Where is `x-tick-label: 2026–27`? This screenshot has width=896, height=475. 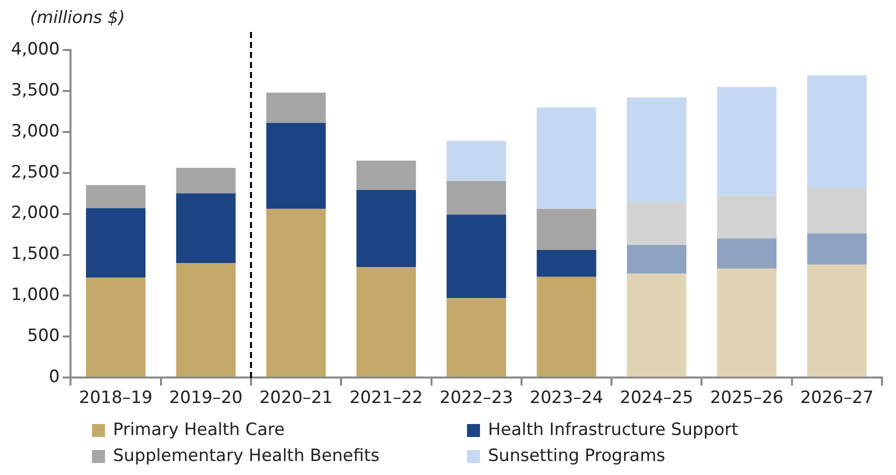
x-tick-label: 2026–27 is located at coordinates (837, 398).